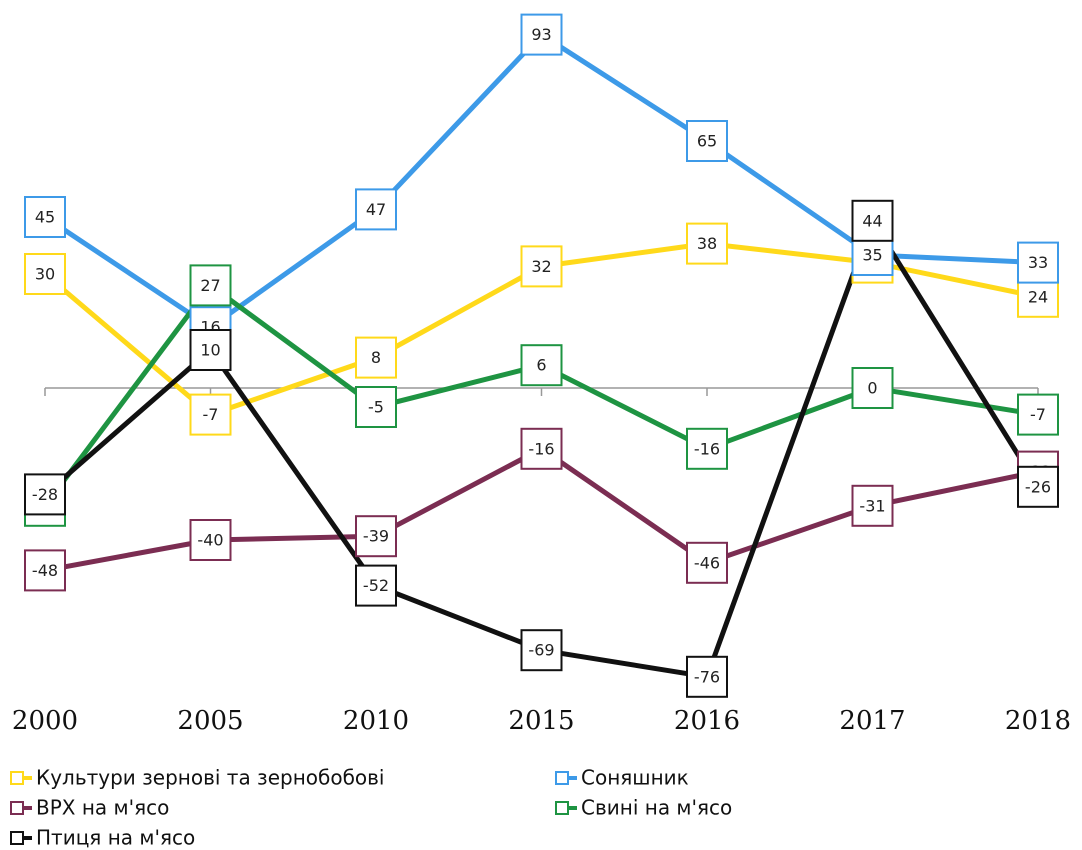 The height and width of the screenshot is (850, 1082). Describe the element at coordinates (1038, 721) in the screenshot. I see `x-tick-label: 2018` at that location.